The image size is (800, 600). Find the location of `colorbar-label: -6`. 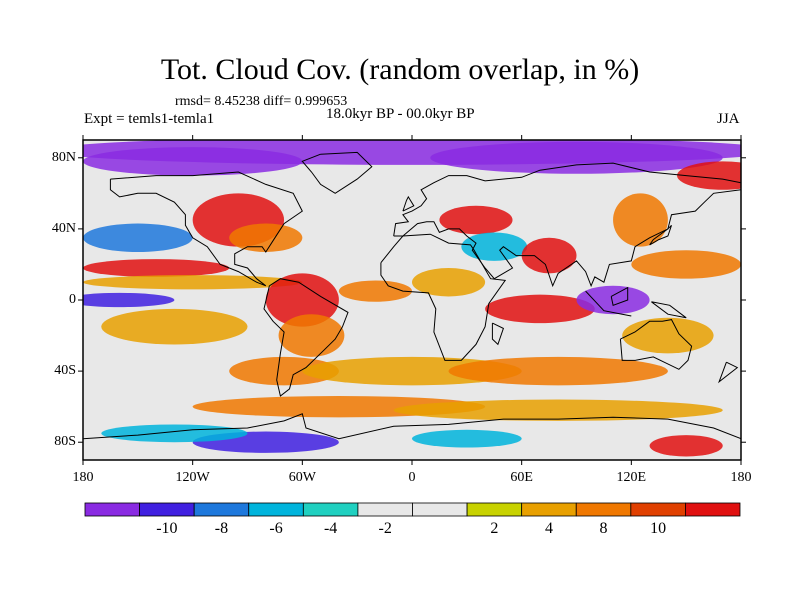

colorbar-label: -6 is located at coordinates (276, 528).